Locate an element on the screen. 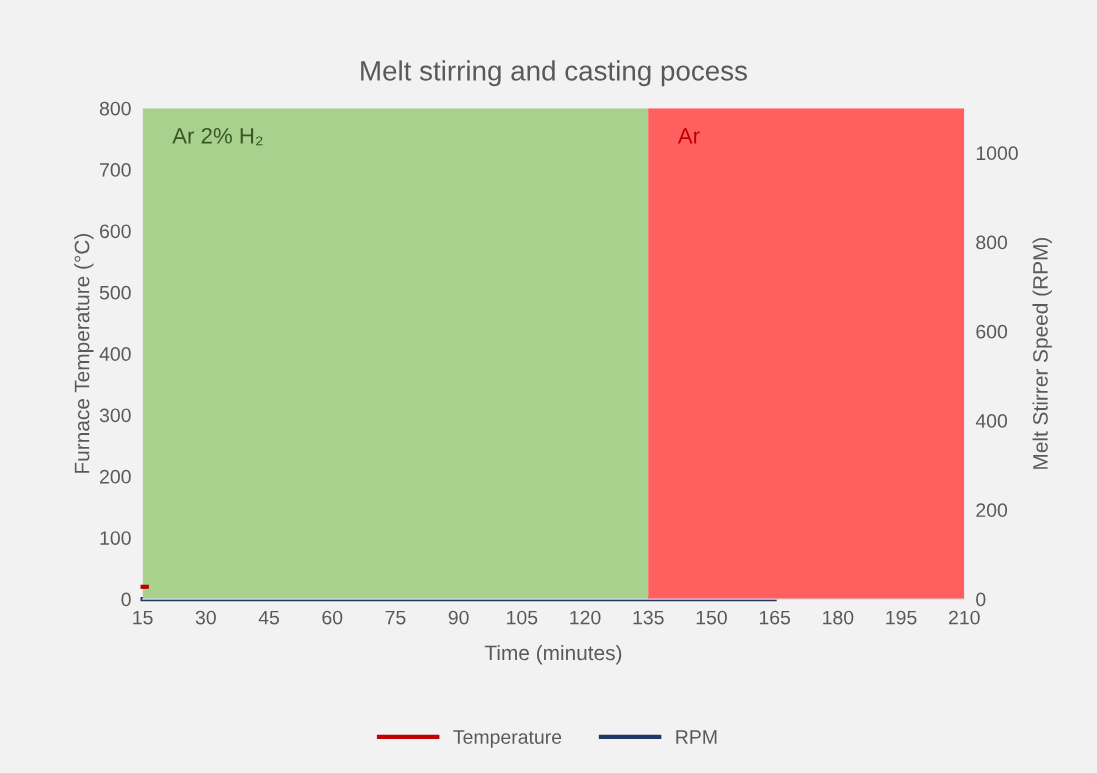 The image size is (1097, 773). chart-title: Melt stirring and casting pocess is located at coordinates (554, 73).